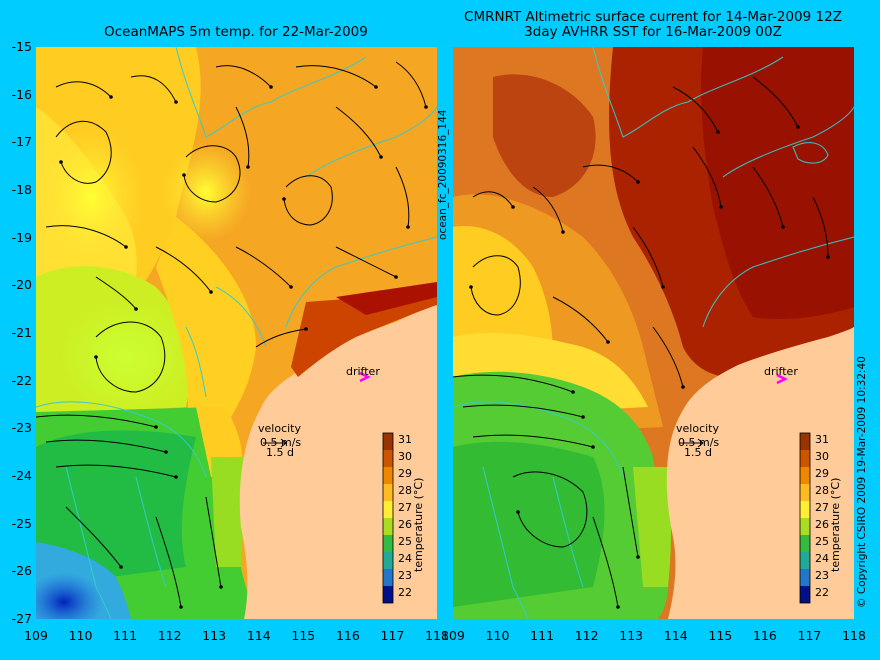  Describe the element at coordinates (236, 32) in the screenshot. I see `left-map-title: OceanMAPS 5m temp. for 22-Mar-2009` at that location.